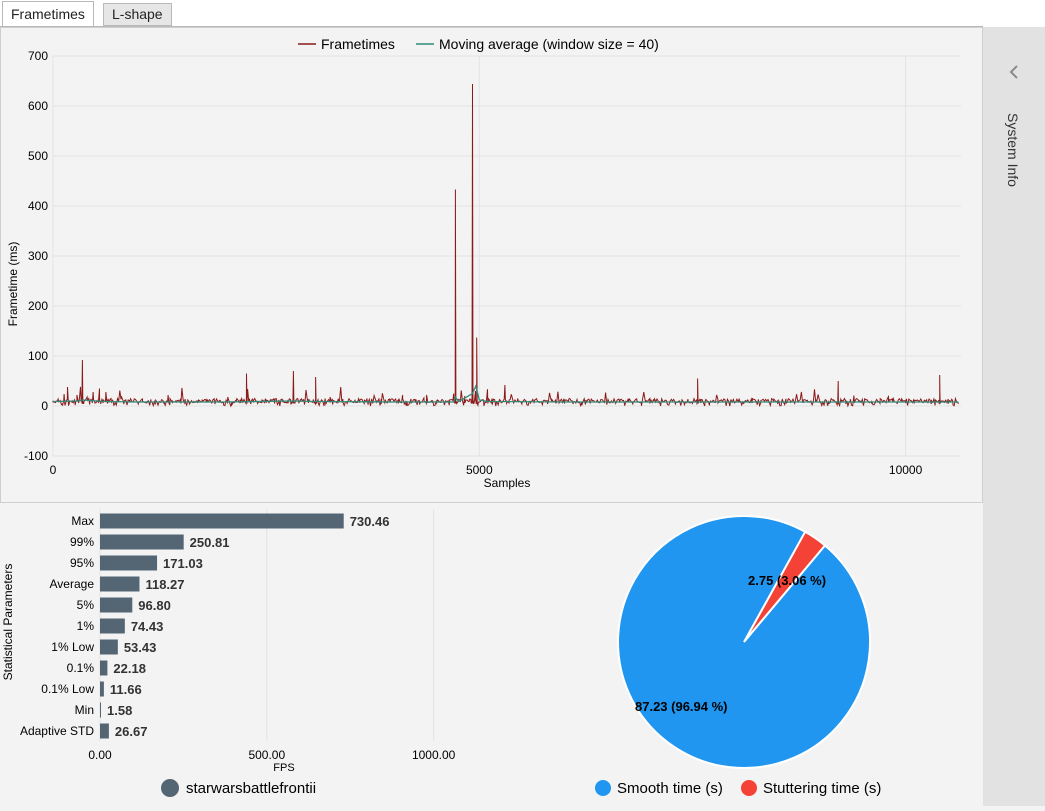  I want to click on bar-category-label: Adaptive STD, so click(57, 731).